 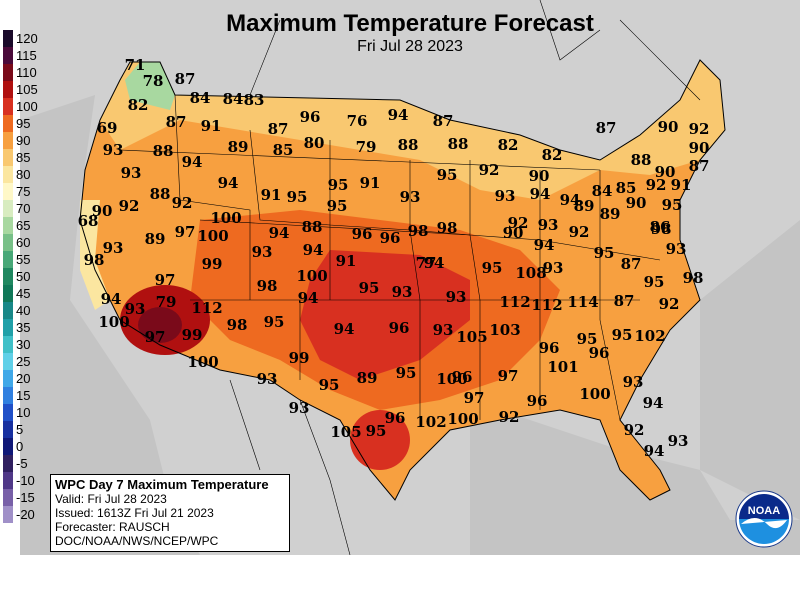 What do you see at coordinates (200, 98) in the screenshot?
I see `temperature-value: 84` at bounding box center [200, 98].